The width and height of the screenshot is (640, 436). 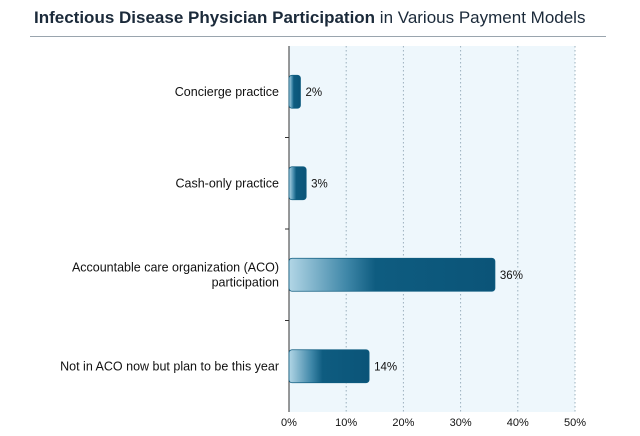 What do you see at coordinates (575, 423) in the screenshot?
I see `x-tick-label: 50%` at bounding box center [575, 423].